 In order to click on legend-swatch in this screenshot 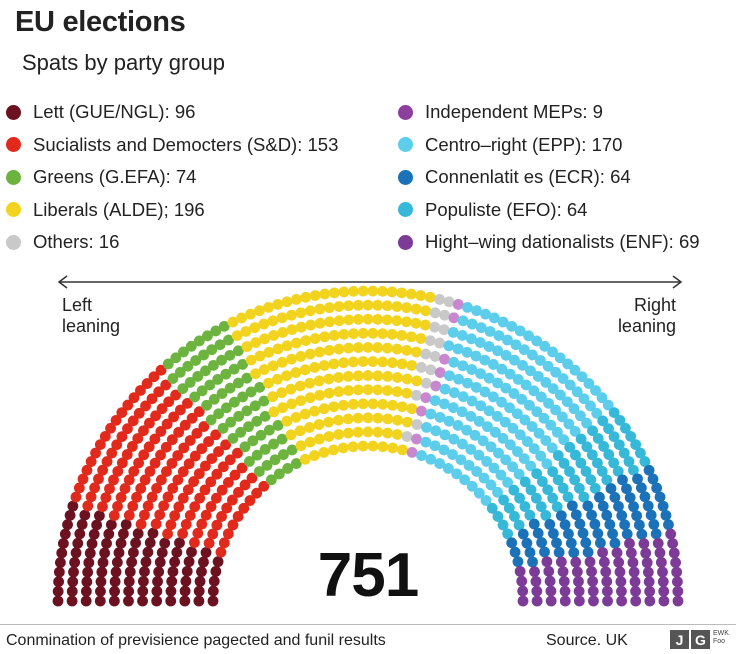, I will do `click(13, 242)`.